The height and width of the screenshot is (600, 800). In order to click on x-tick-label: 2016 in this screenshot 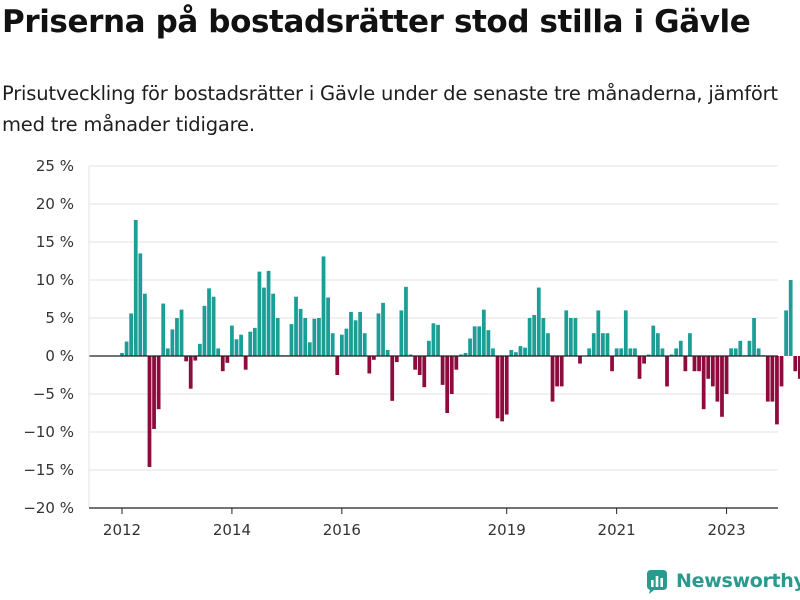, I will do `click(342, 530)`.